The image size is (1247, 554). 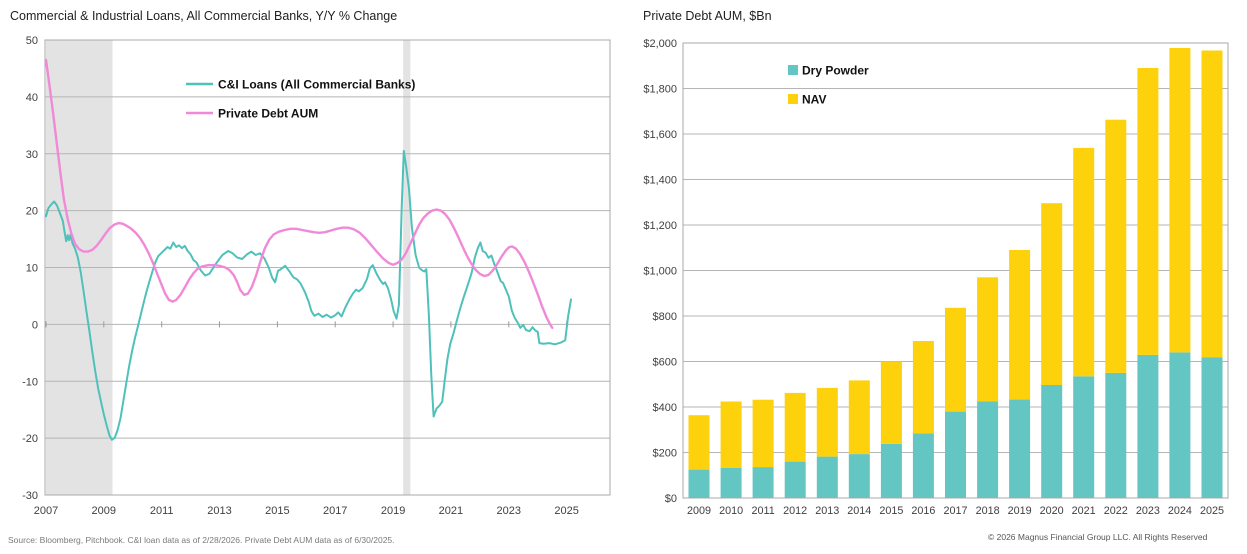 What do you see at coordinates (793, 99) in the screenshot?
I see `legend-swatch-nav` at bounding box center [793, 99].